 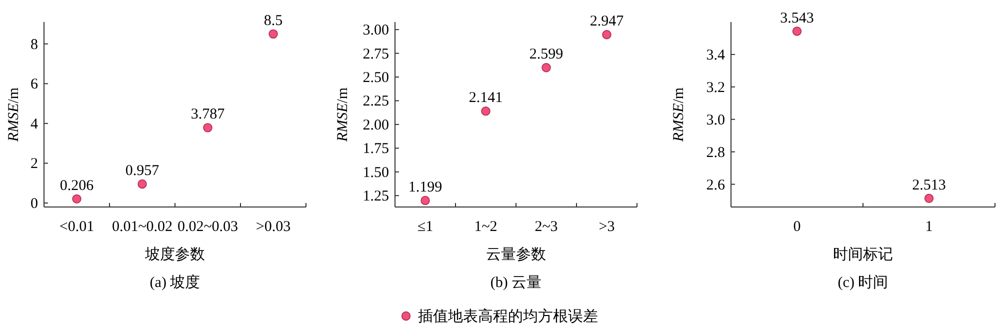 What do you see at coordinates (425, 227) in the screenshot?
I see `x-tick-label: ≤1` at bounding box center [425, 227].